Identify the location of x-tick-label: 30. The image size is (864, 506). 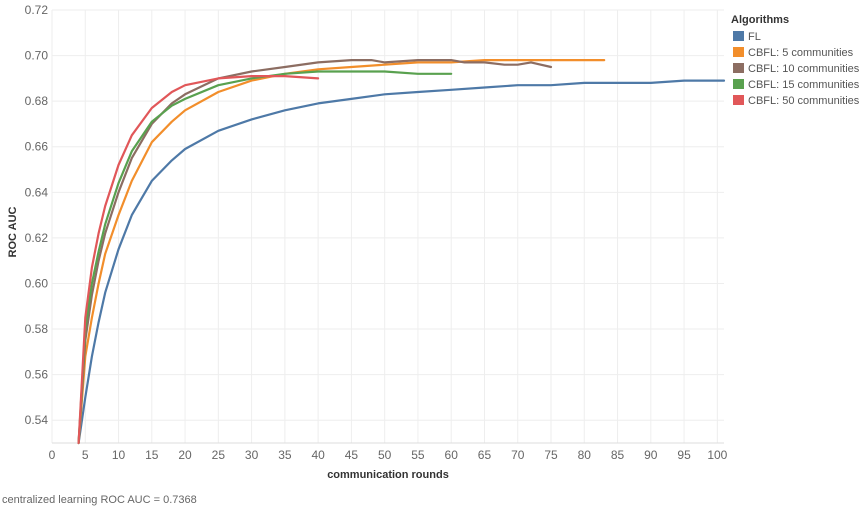
(252, 455).